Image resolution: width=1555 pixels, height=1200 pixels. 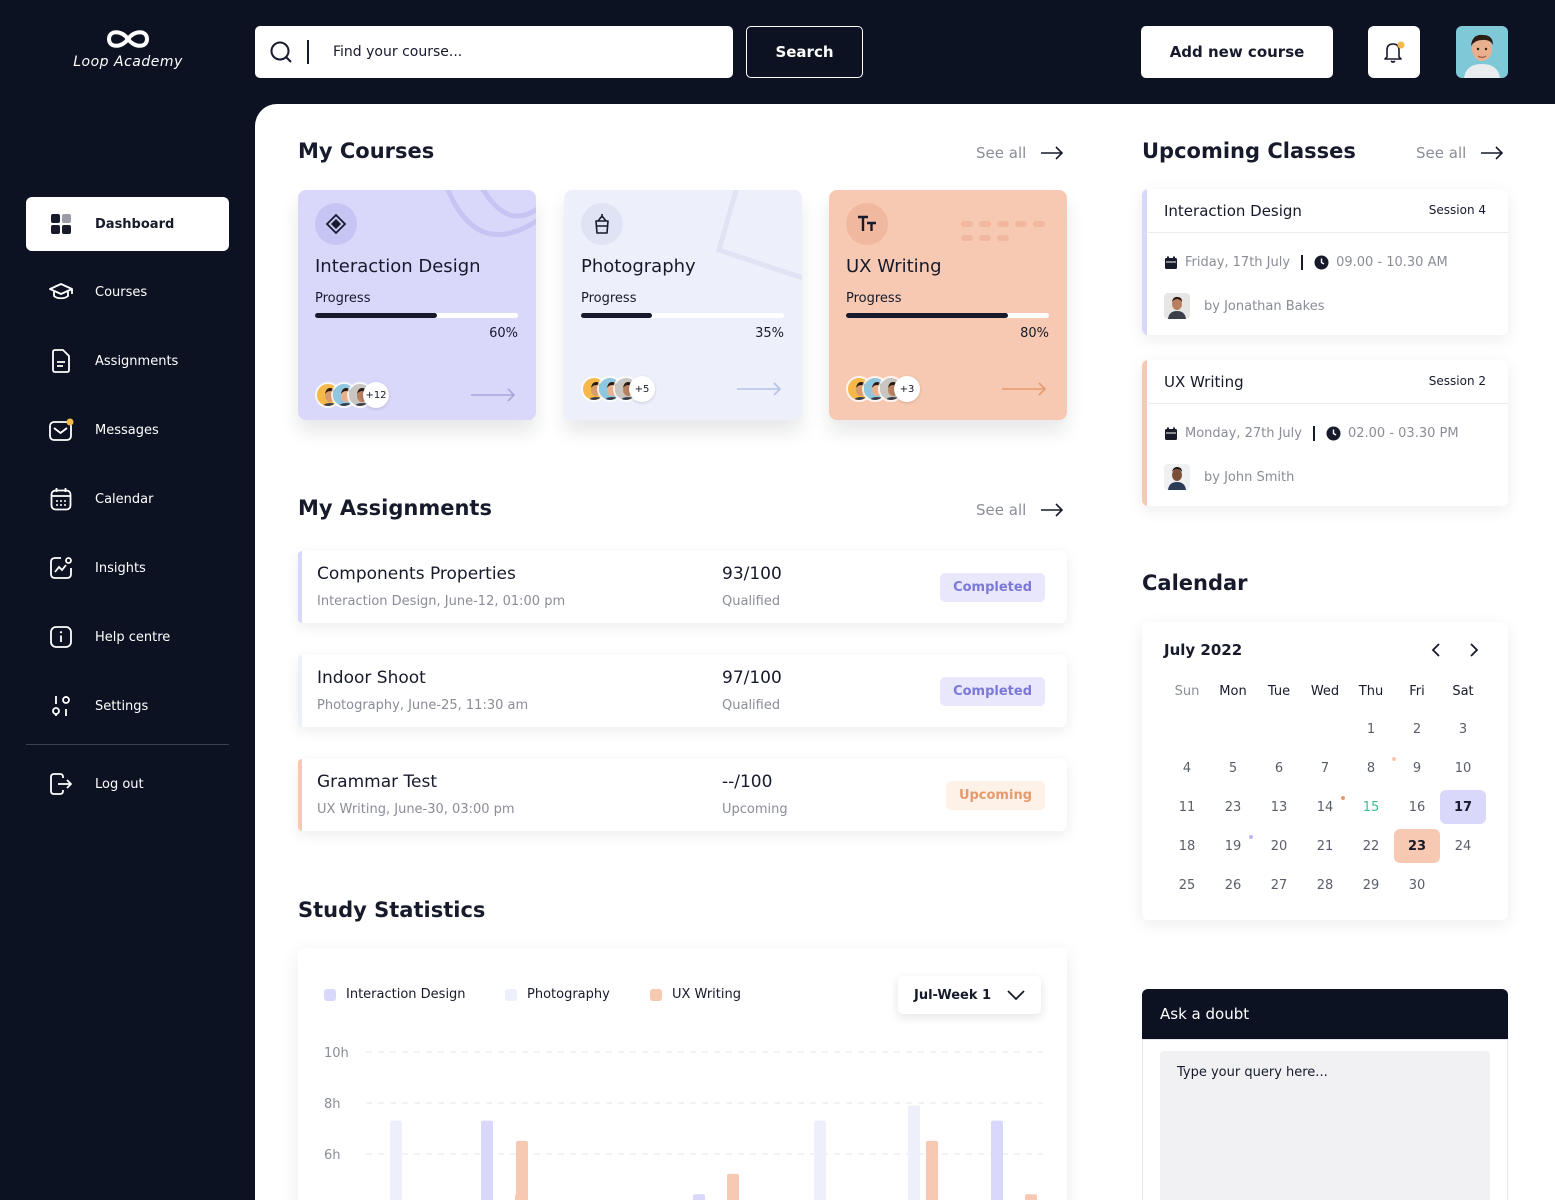 I want to click on sidebar-item-label: Calendar, so click(x=124, y=499).